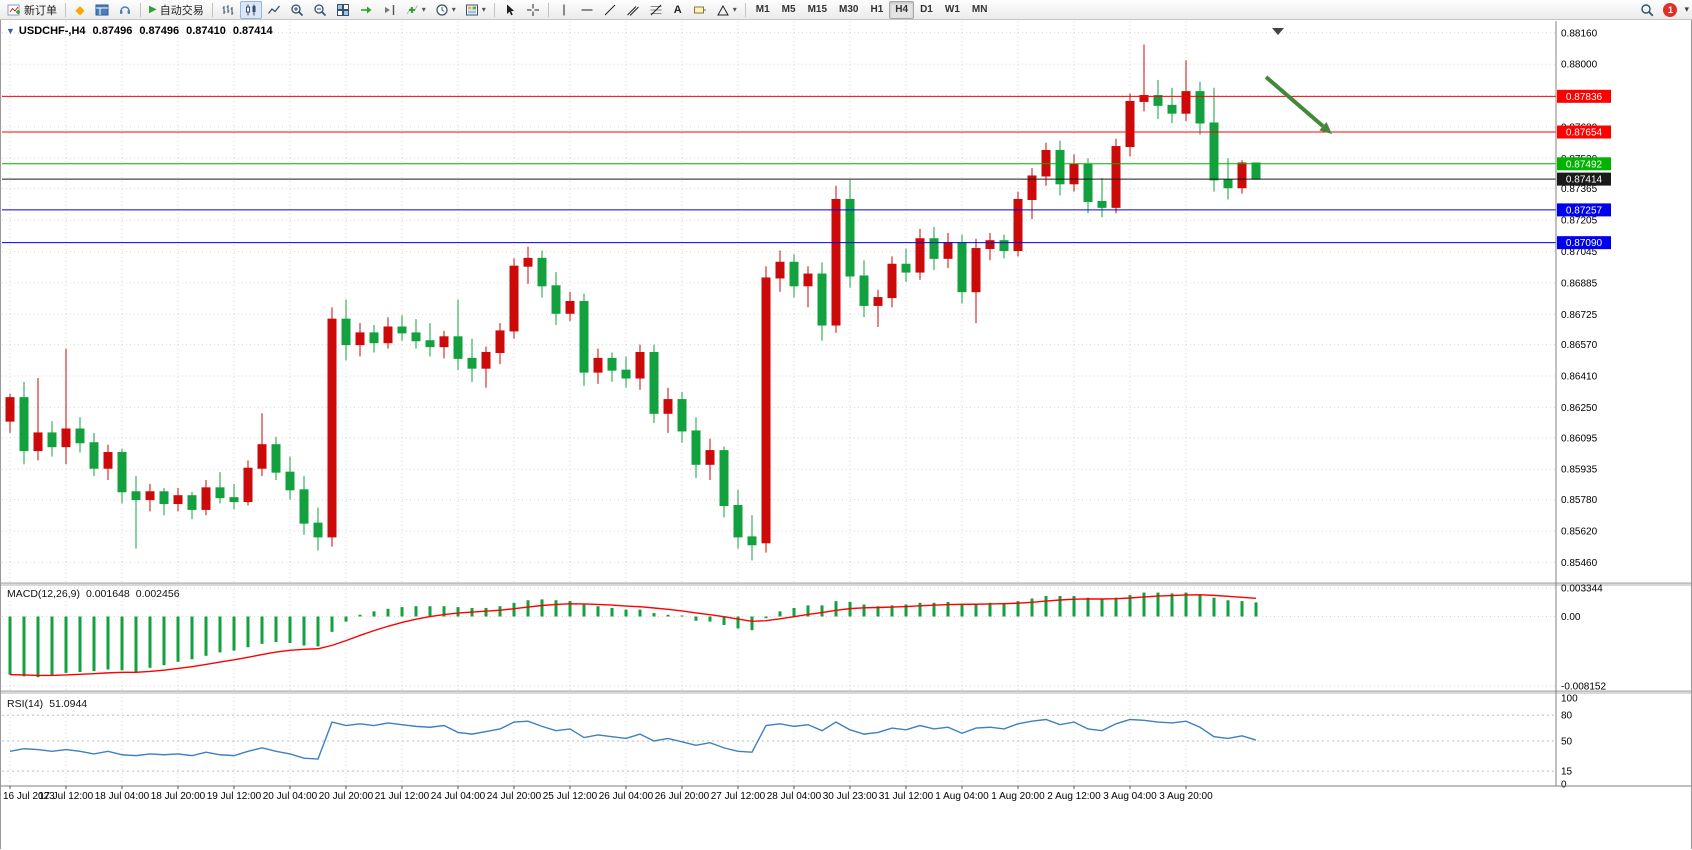  What do you see at coordinates (587, 10) in the screenshot?
I see `horizontal-line-tool-button` at bounding box center [587, 10].